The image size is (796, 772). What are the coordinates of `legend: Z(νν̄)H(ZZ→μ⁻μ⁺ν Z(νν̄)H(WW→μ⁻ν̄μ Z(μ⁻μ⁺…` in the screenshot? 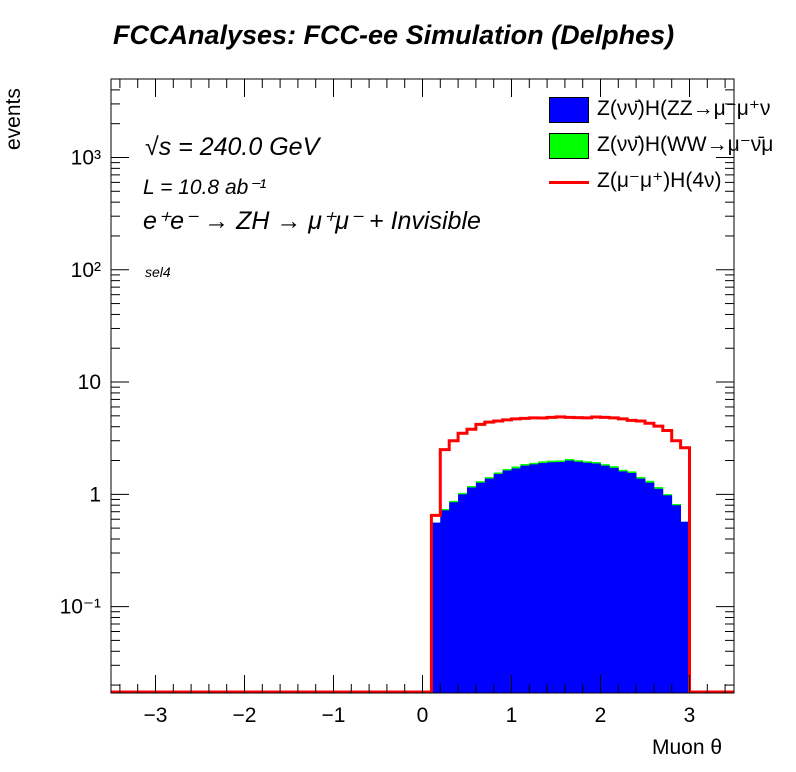 It's located at (670, 148).